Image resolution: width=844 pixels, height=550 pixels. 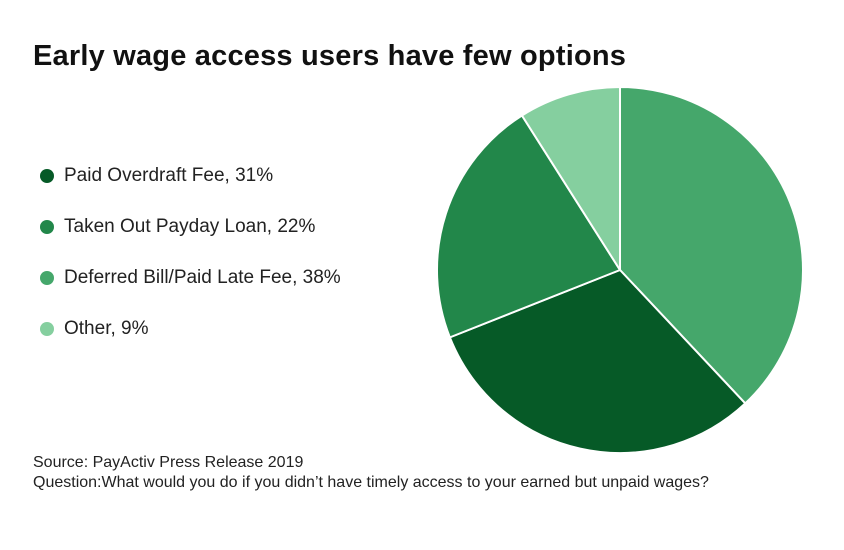 What do you see at coordinates (202, 277) in the screenshot?
I see `legend-label-deferred-bill: Deferred Bill/Paid Late Fee, 38%` at bounding box center [202, 277].